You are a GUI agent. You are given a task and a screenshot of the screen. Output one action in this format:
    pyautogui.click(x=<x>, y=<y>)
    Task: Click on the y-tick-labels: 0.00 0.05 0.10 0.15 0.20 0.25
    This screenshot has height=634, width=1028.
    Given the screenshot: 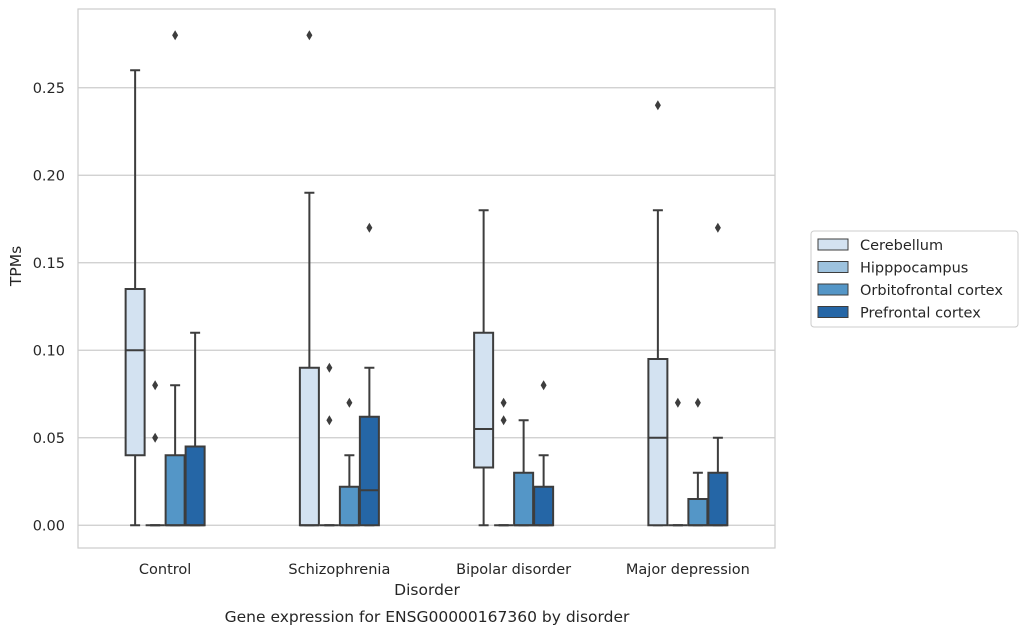 What is the action you would take?
    pyautogui.click(x=49, y=308)
    